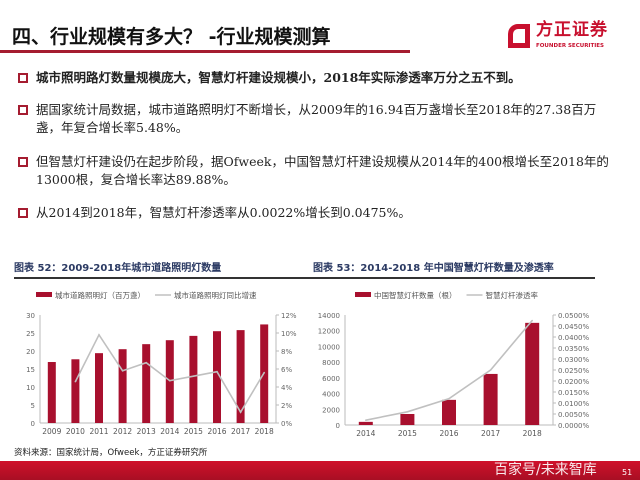 This screenshot has width=640, height=480. What do you see at coordinates (30, 352) in the screenshot?
I see `y-tick-label: 20` at bounding box center [30, 352].